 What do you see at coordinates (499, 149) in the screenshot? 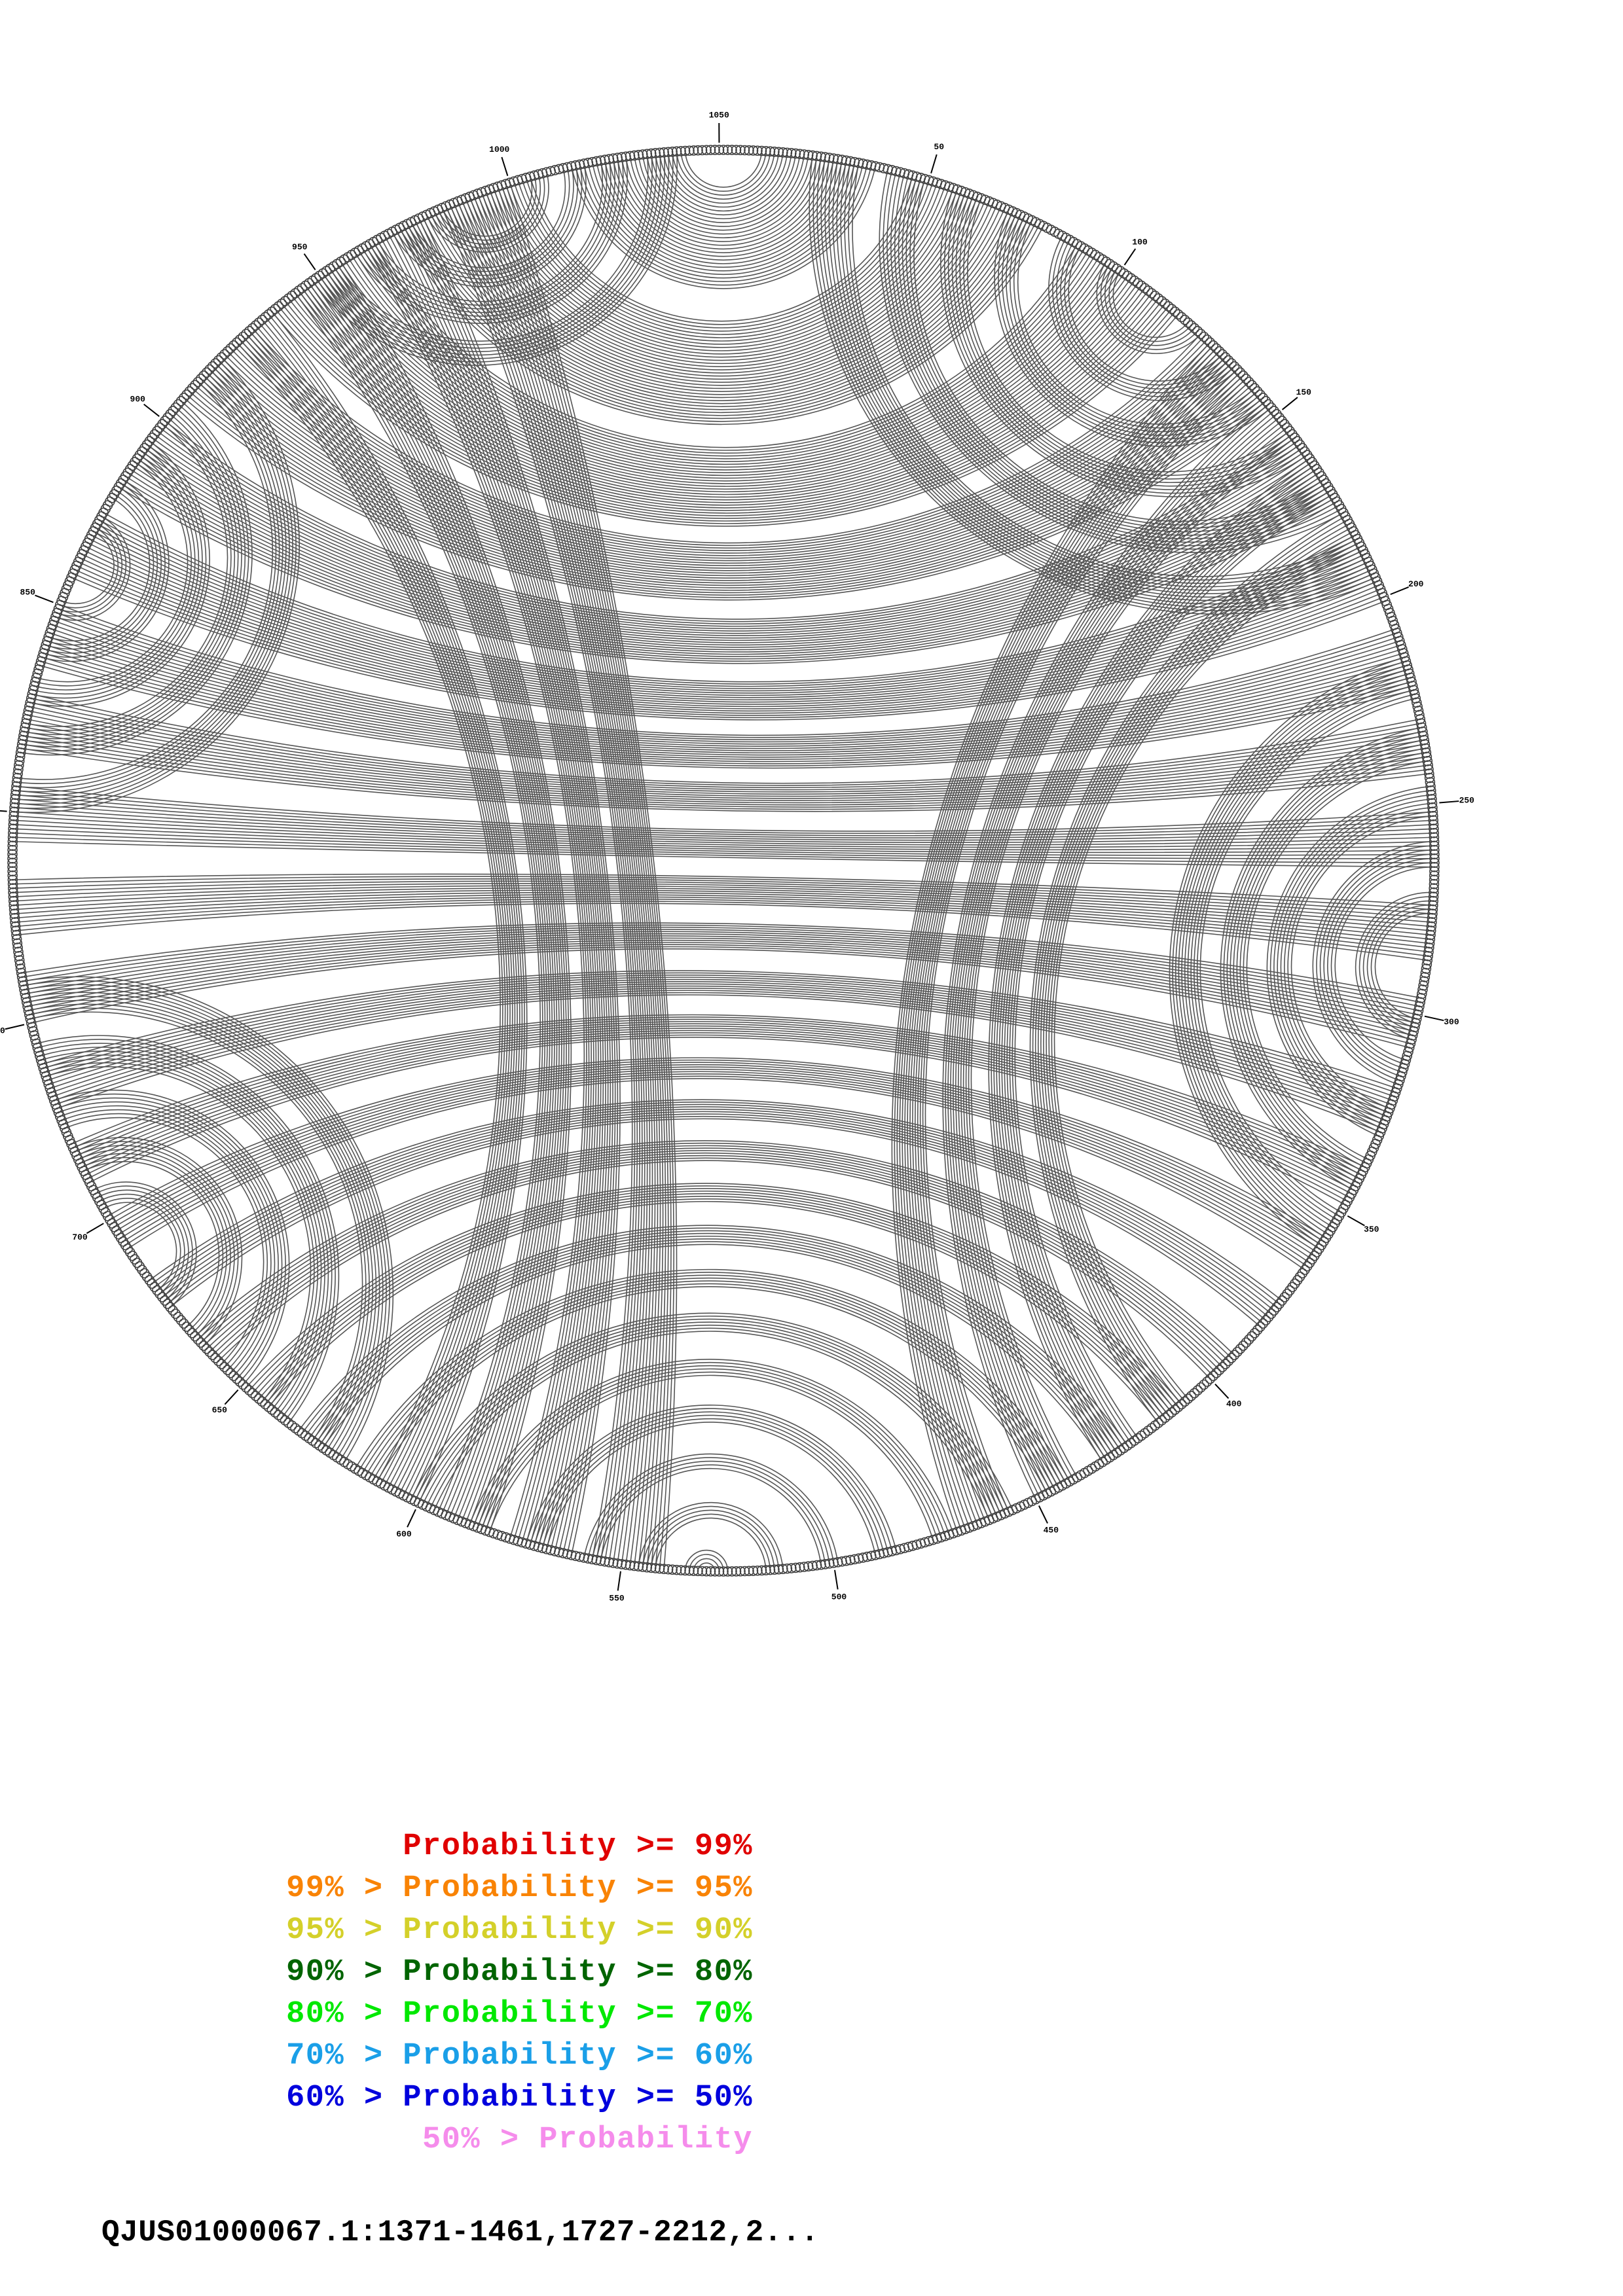
I see `svg-text: 1000` at bounding box center [499, 149].